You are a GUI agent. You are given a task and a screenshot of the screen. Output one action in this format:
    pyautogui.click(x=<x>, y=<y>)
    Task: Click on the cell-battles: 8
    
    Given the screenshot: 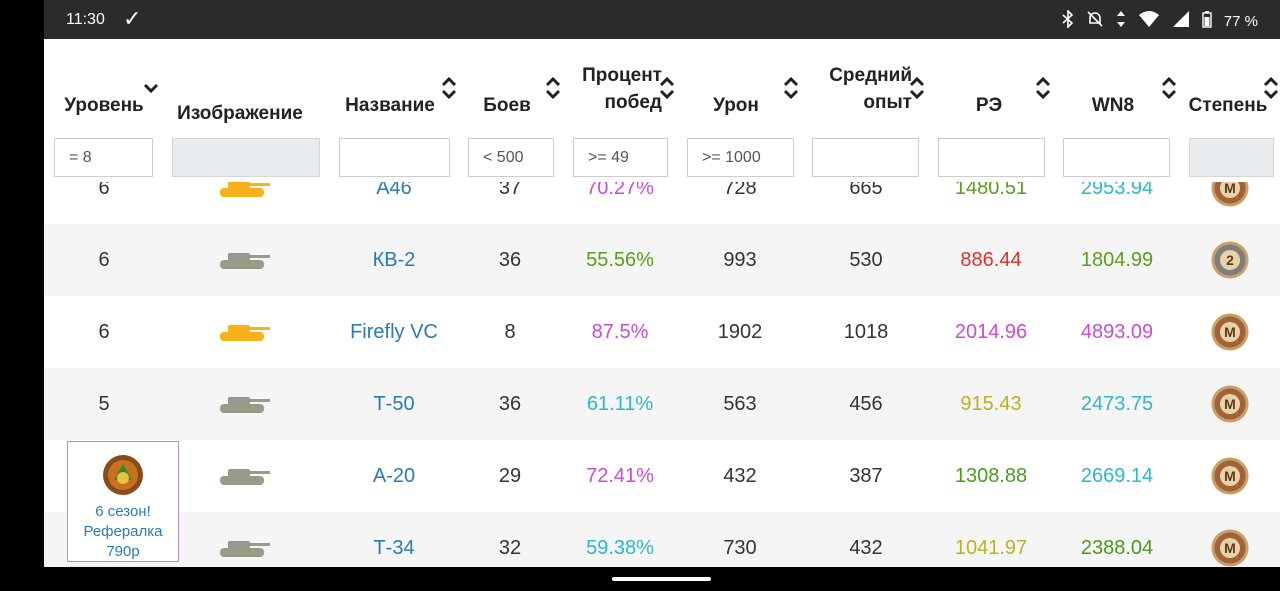 What is the action you would take?
    pyautogui.click(x=510, y=331)
    